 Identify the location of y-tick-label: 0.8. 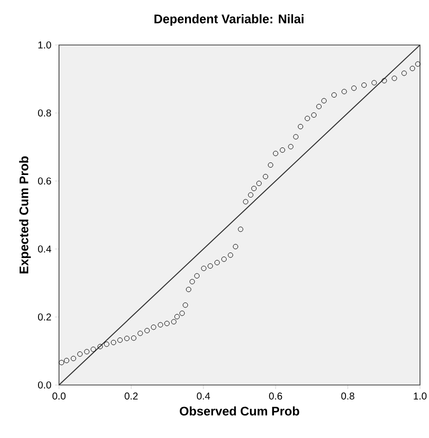
(45, 113).